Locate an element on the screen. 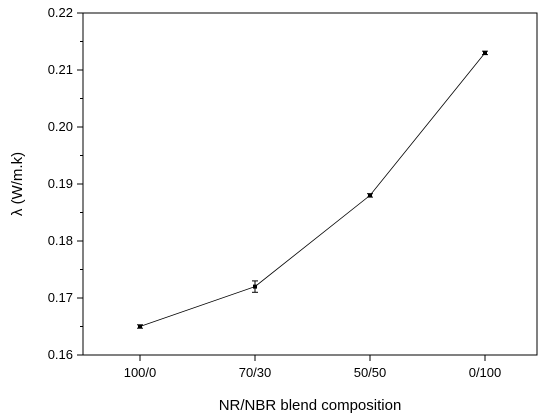 This screenshot has width=550, height=419. y-tick-label: 0.22 is located at coordinates (60, 12).